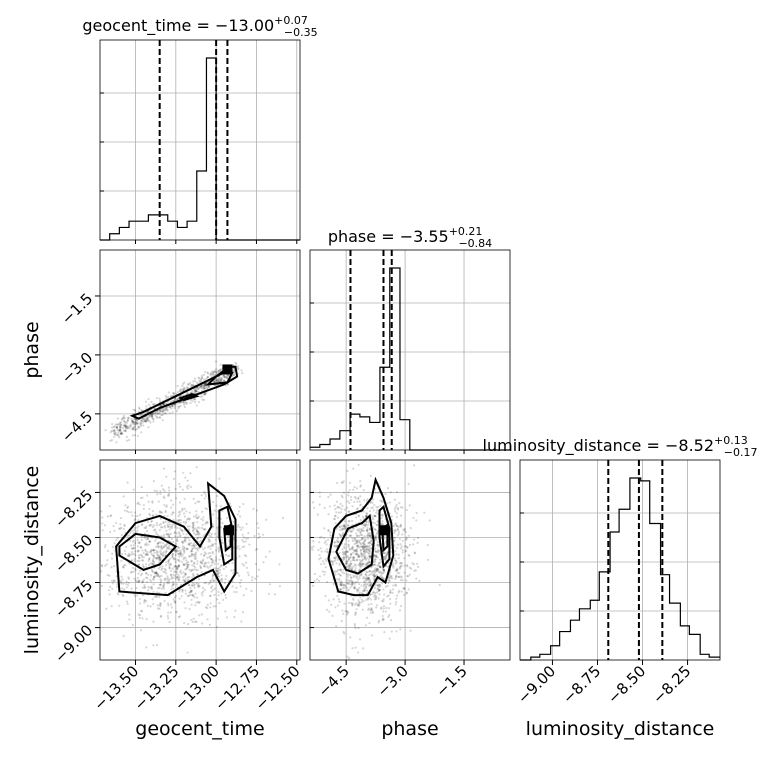 This screenshot has height=760, width=760. Describe the element at coordinates (410, 560) in the screenshot. I see `panel-luminosity_distance_vs_phase` at that location.